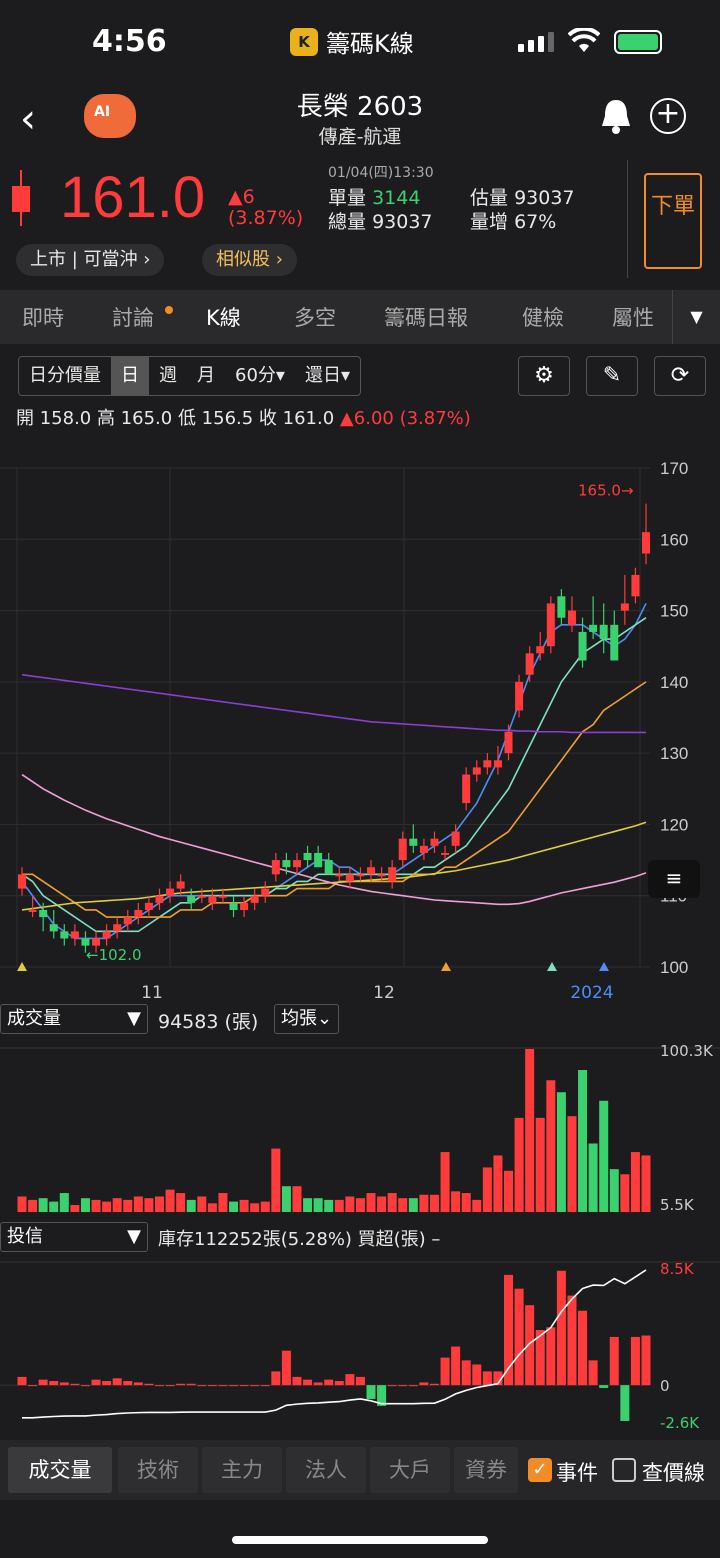  Describe the element at coordinates (536, 42) in the screenshot. I see `signal-icon` at that location.